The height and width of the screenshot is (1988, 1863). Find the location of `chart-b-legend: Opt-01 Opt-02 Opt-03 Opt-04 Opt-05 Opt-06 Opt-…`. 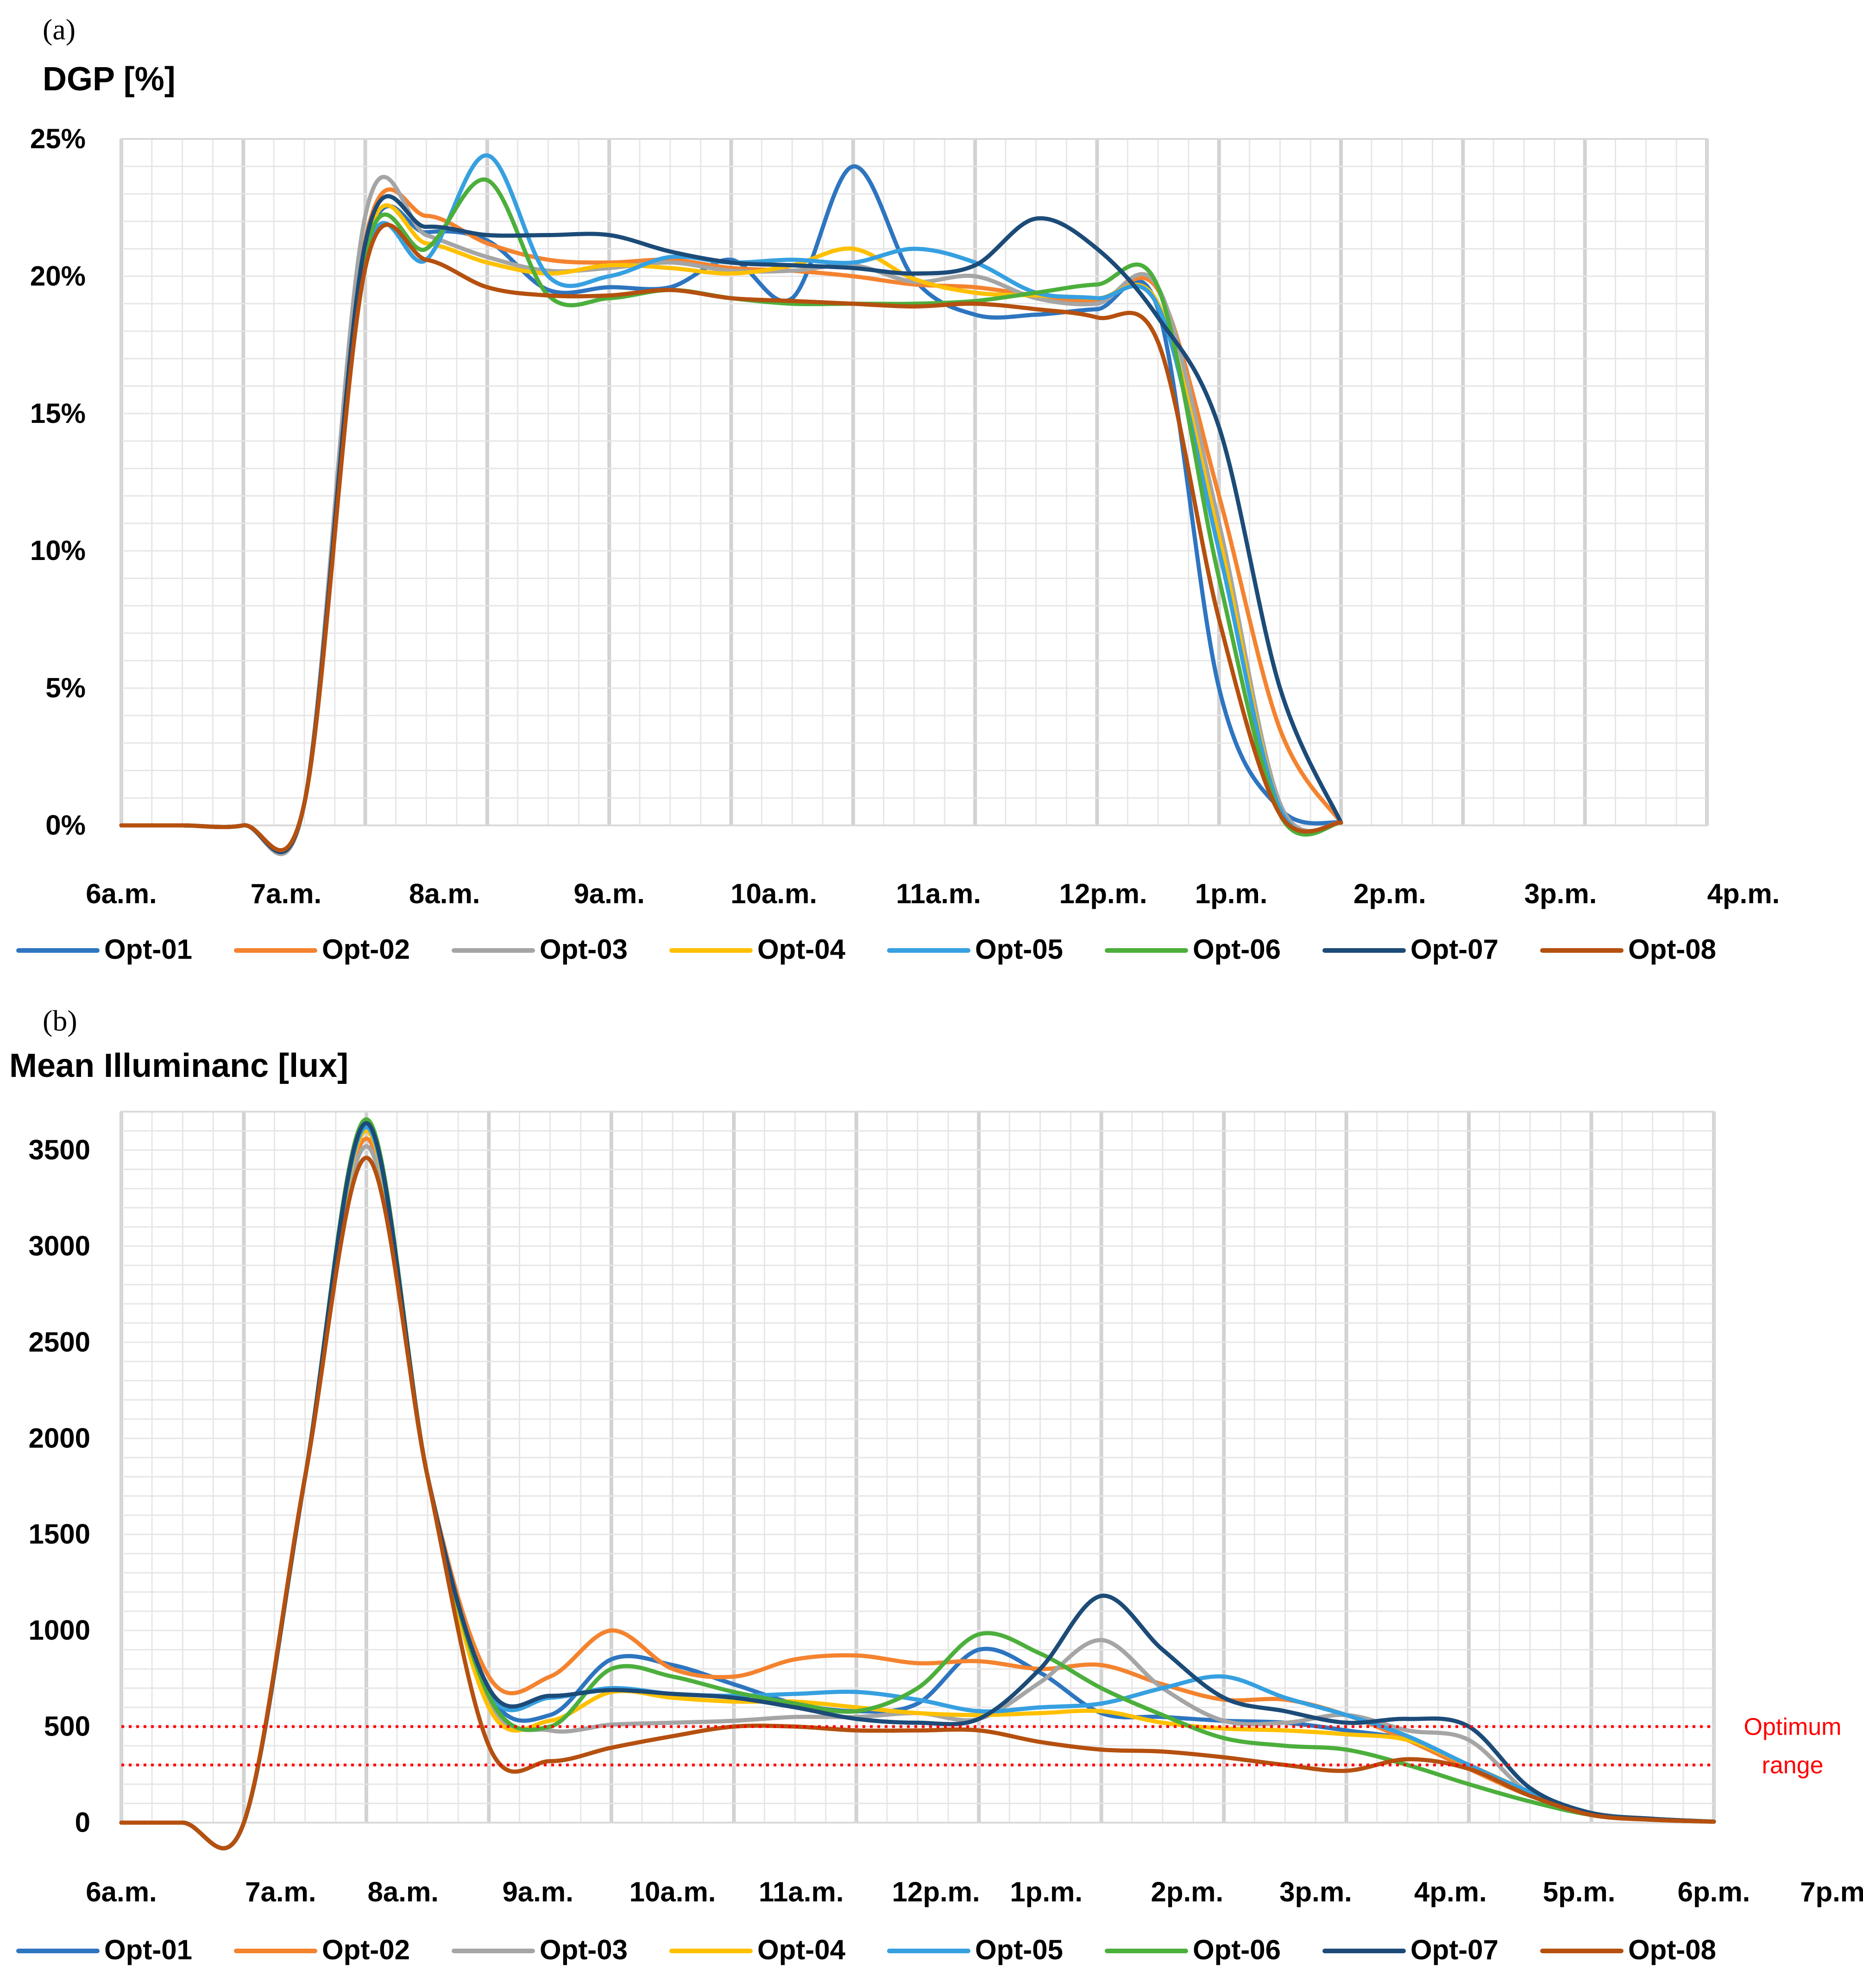

chart-b-legend: Opt-01 Opt-02 Opt-03 Opt-04 Opt-05 Opt-06 Opt-… is located at coordinates (866, 1949).